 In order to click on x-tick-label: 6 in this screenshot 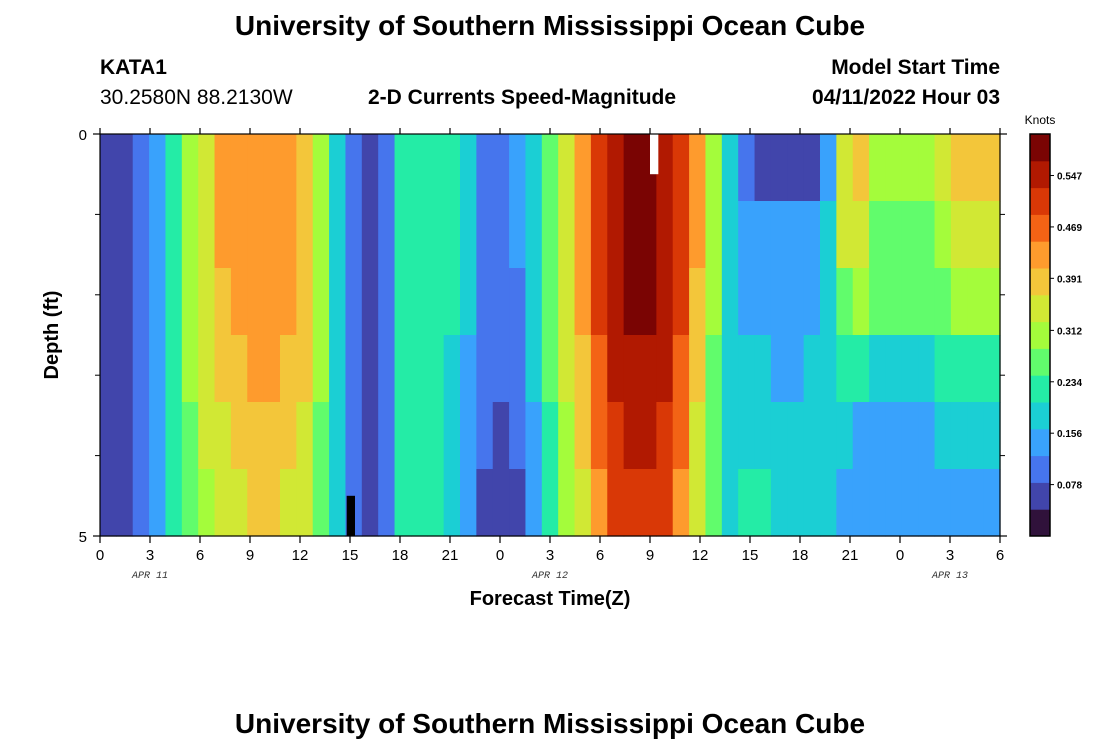, I will do `click(200, 555)`.